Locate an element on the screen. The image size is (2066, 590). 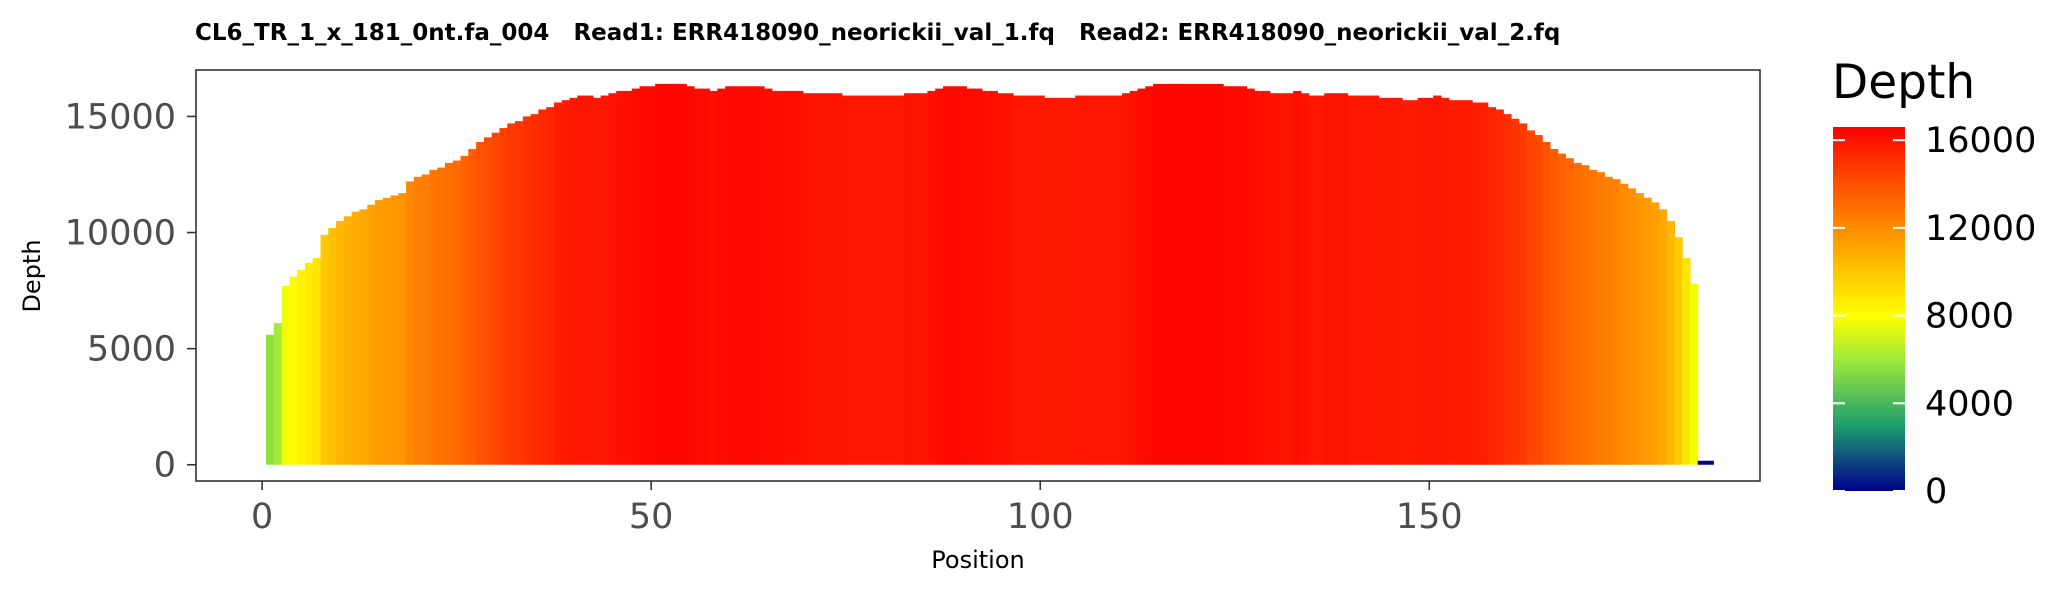
y-axis-title: Depth is located at coordinates (32, 275).